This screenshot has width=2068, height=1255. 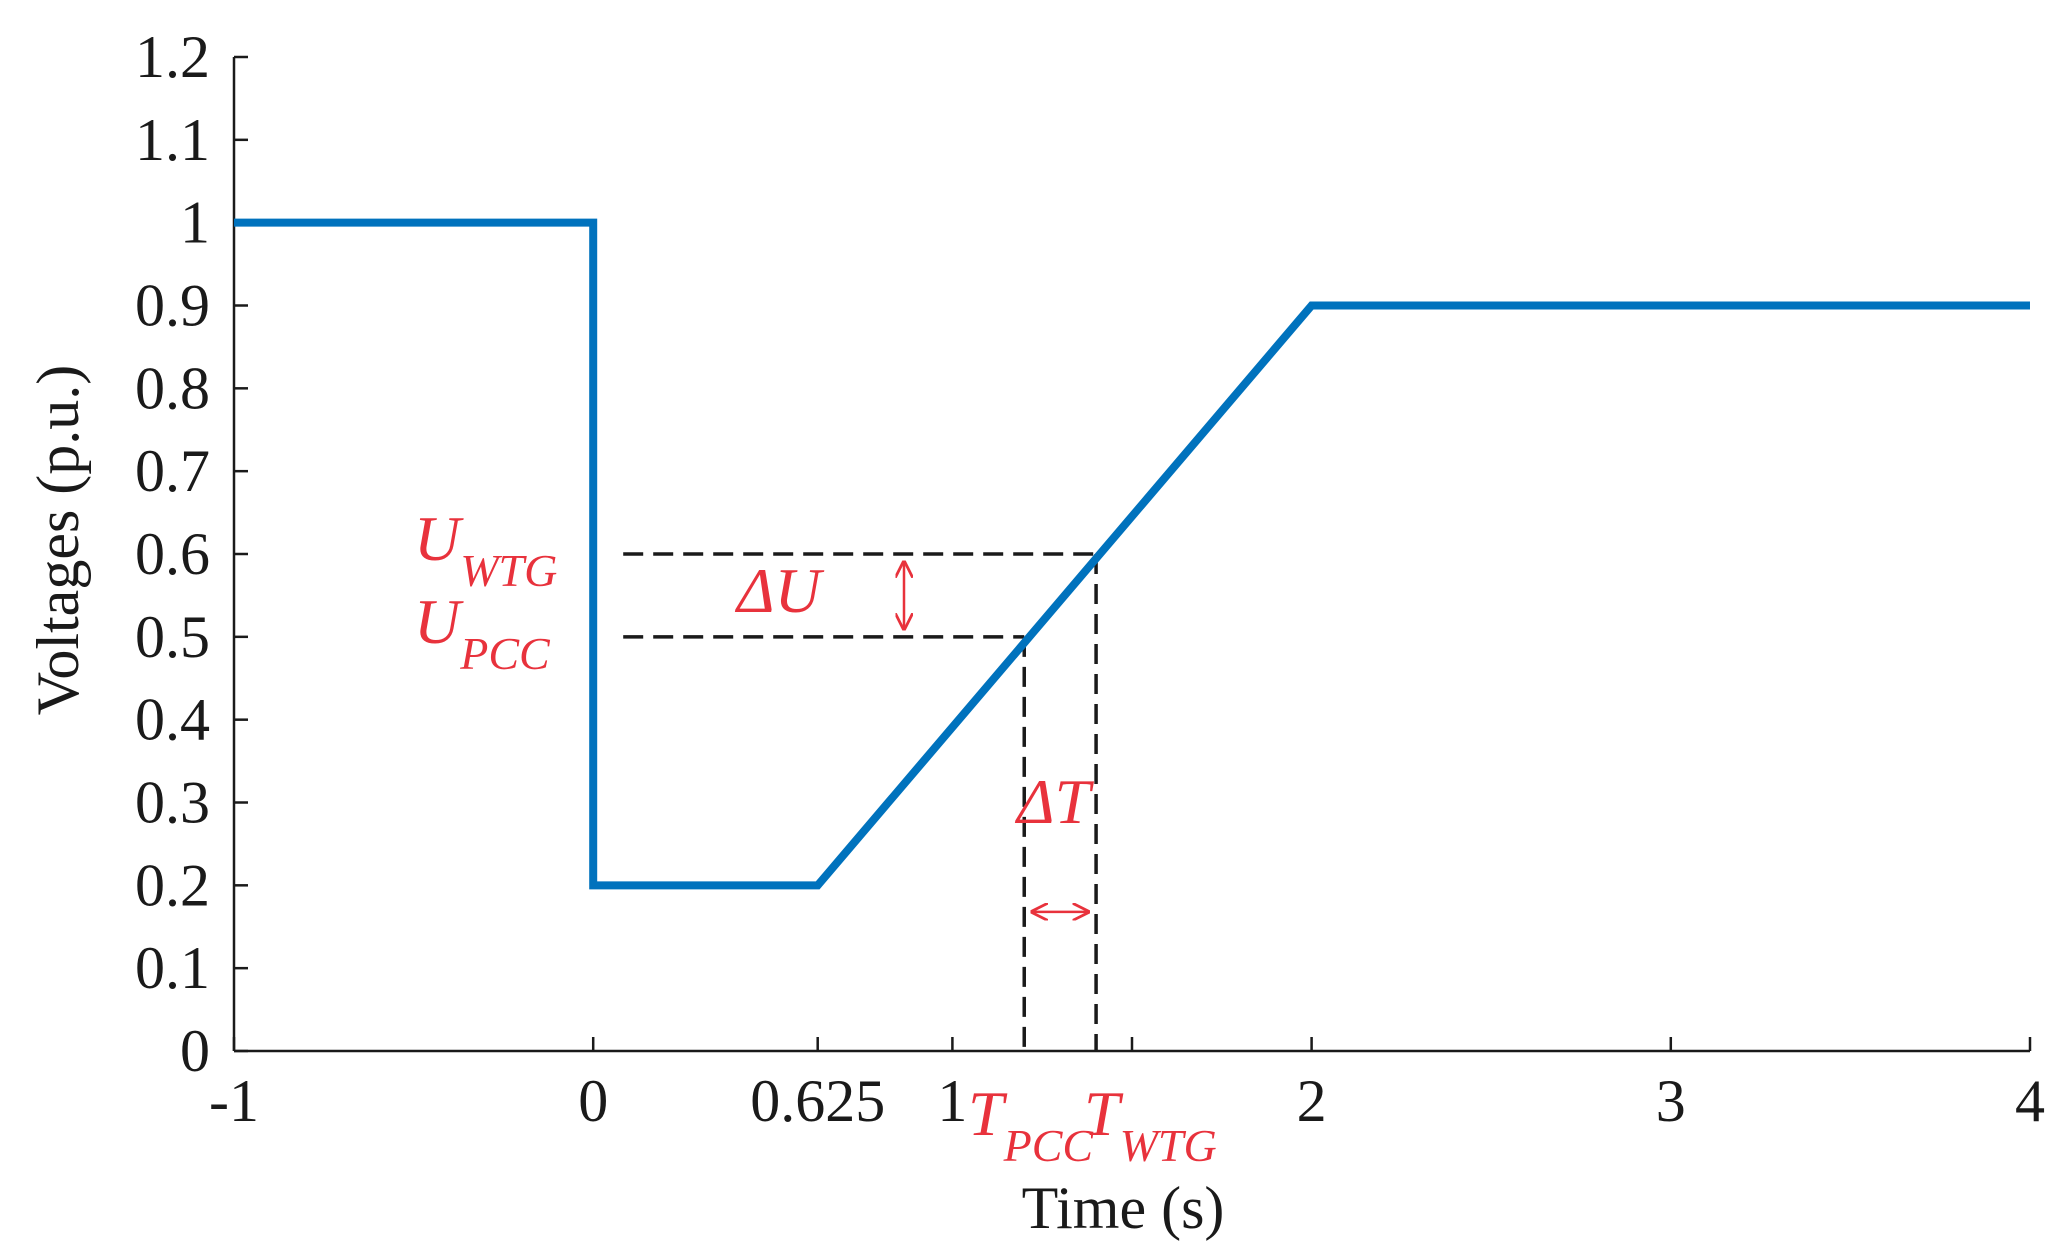 I want to click on x-tick-label: 3, so click(x=1671, y=1101).